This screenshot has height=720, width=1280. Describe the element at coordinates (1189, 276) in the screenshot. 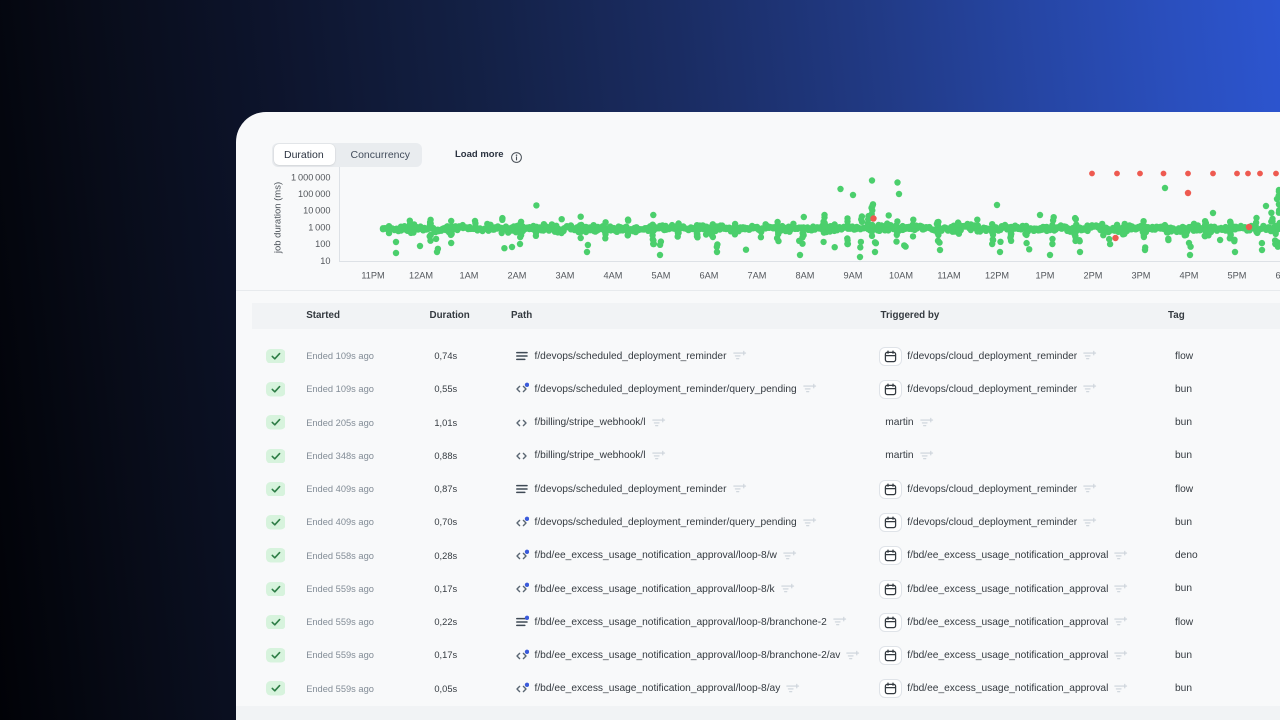

I see `svg-text: 4PM` at that location.